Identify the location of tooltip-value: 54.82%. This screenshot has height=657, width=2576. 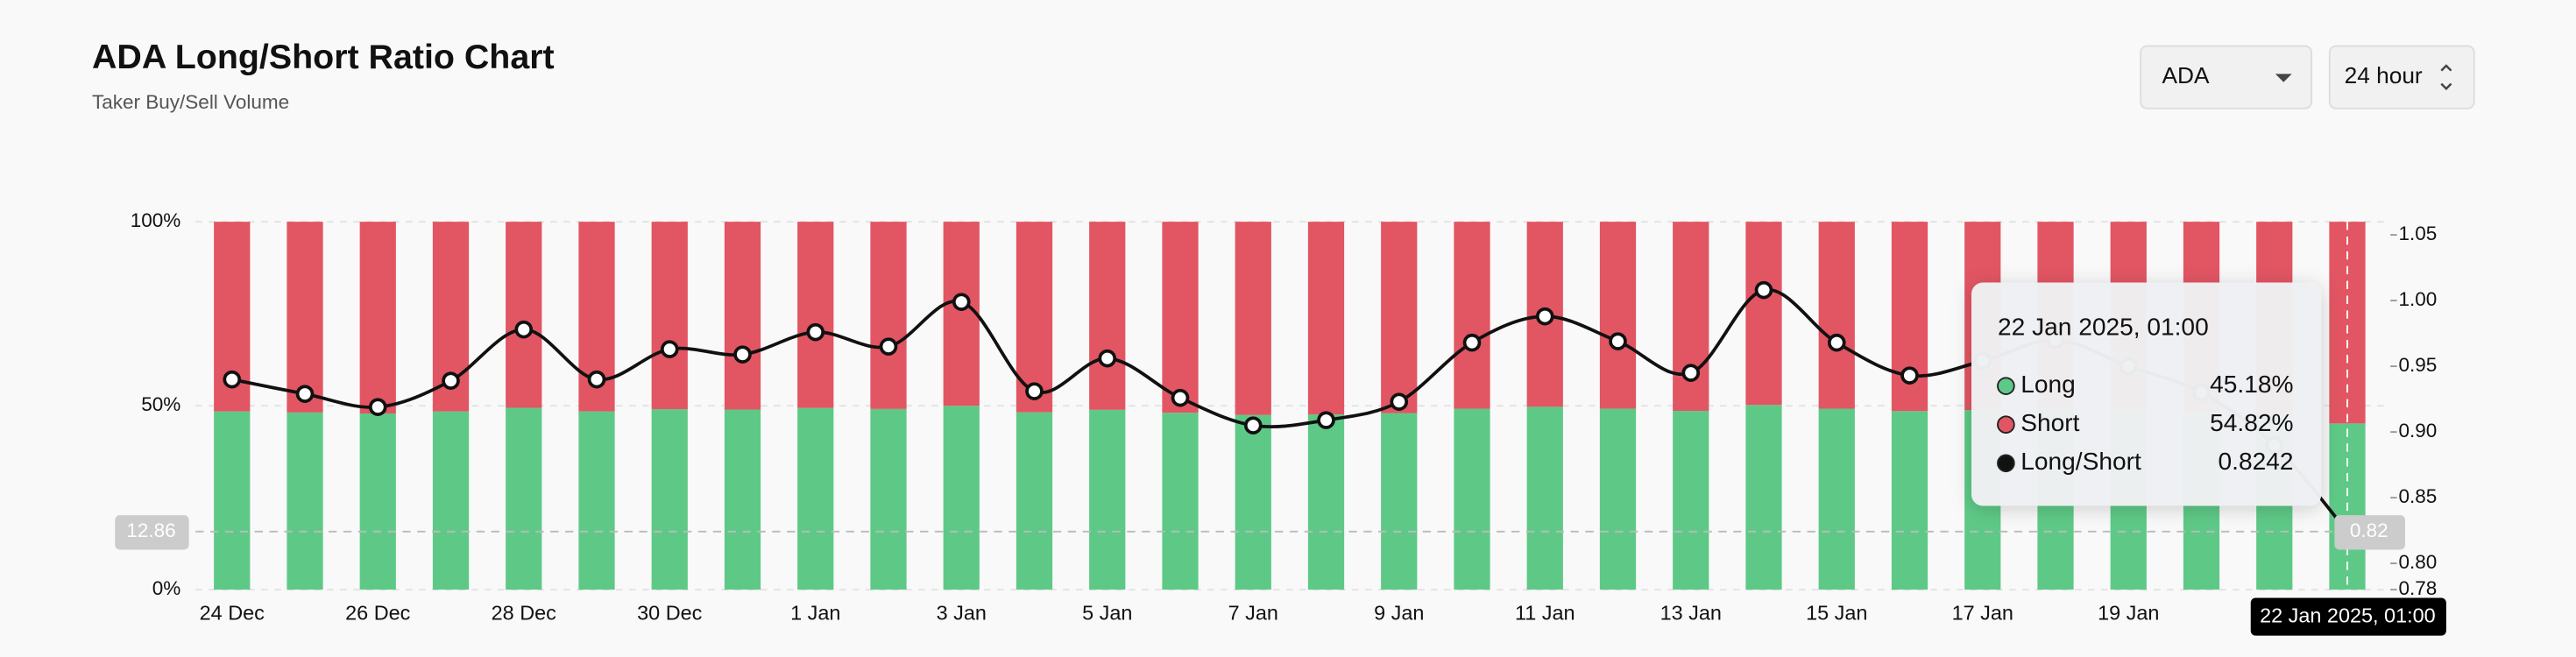
(2251, 423).